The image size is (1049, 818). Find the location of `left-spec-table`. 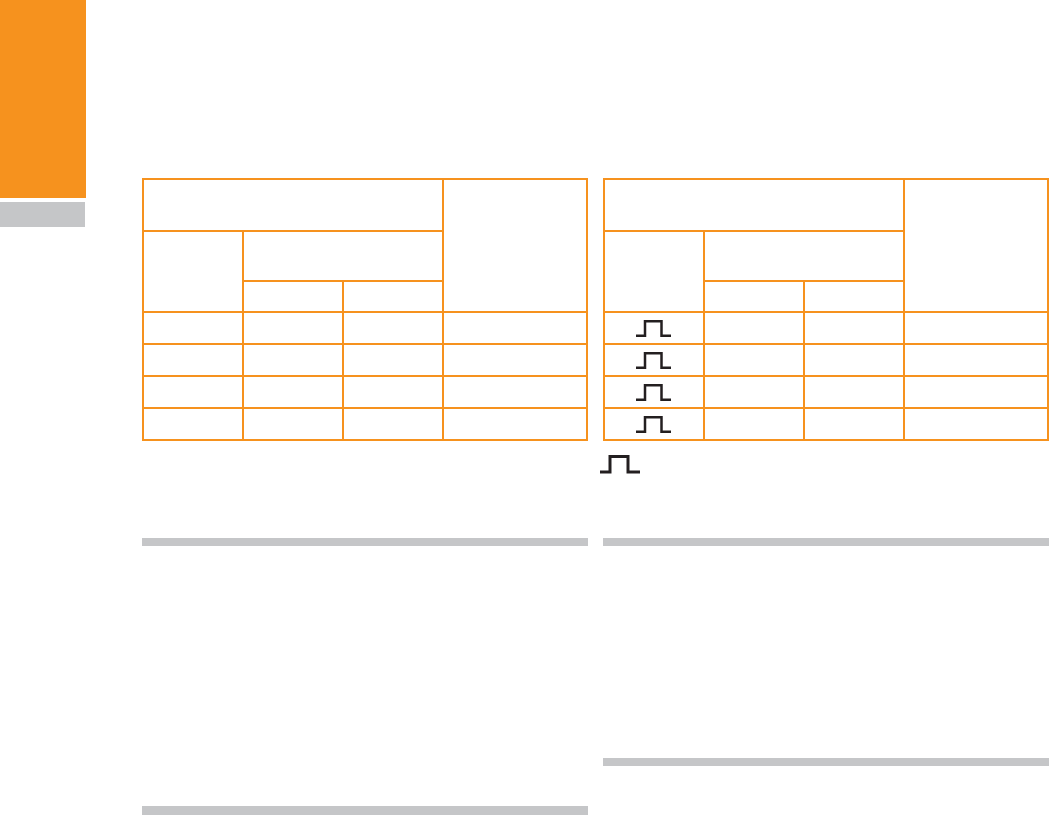

left-spec-table is located at coordinates (365, 309).